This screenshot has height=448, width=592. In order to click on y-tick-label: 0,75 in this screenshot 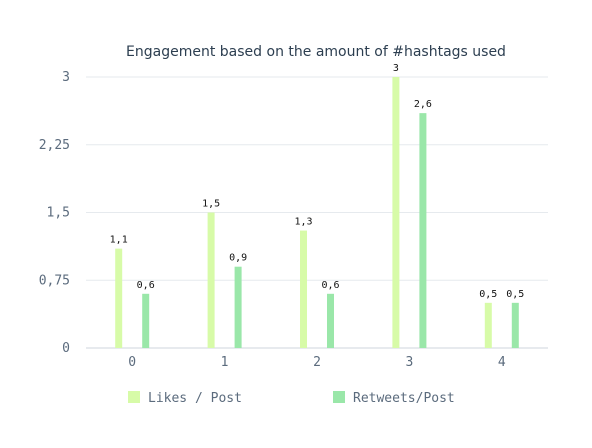, I will do `click(54, 280)`.